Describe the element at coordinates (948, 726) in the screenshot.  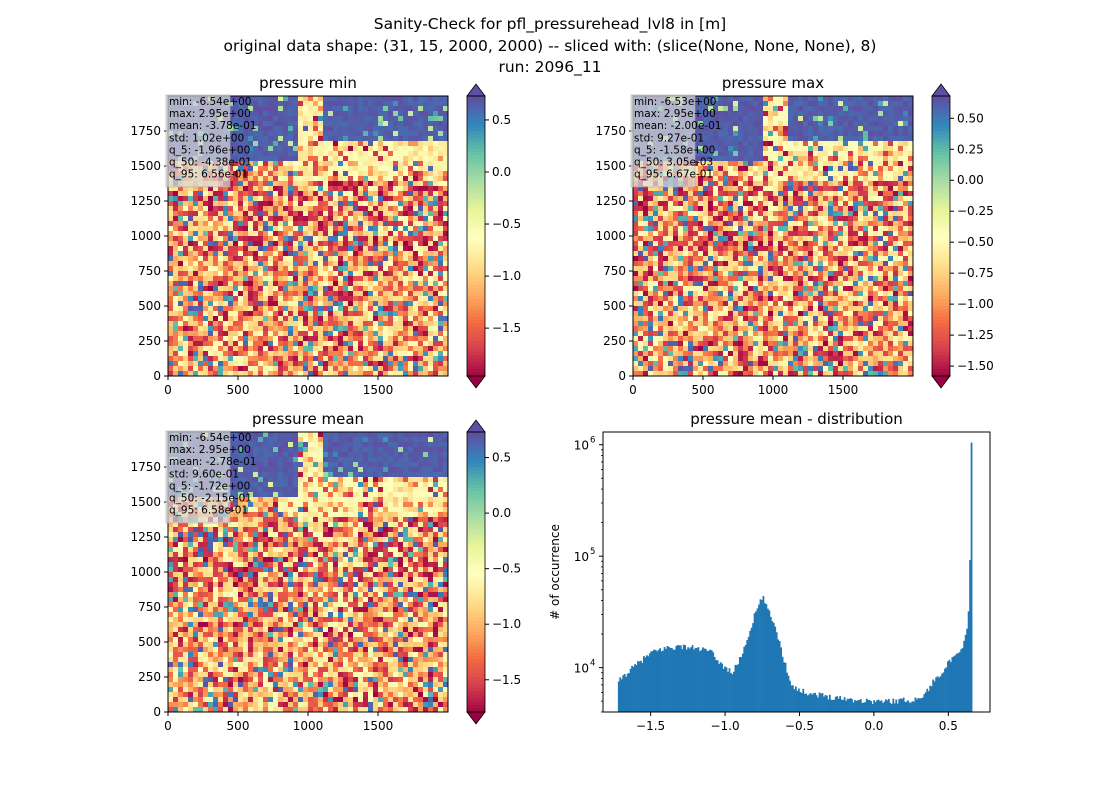
I see `x-tick-label: 0.5` at that location.